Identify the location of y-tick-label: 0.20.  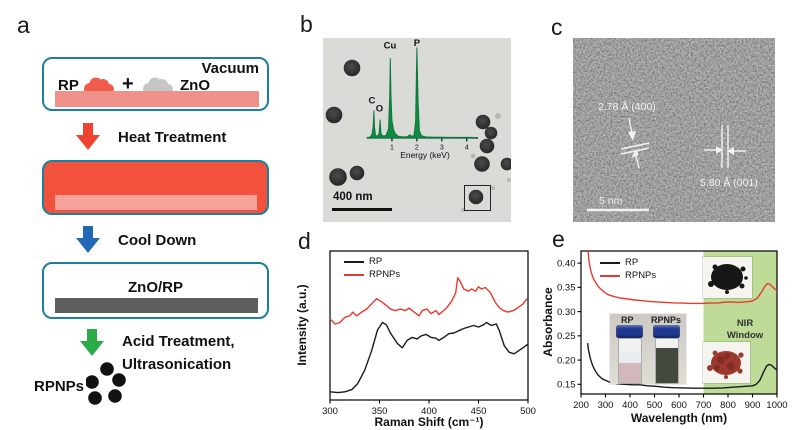
(566, 360).